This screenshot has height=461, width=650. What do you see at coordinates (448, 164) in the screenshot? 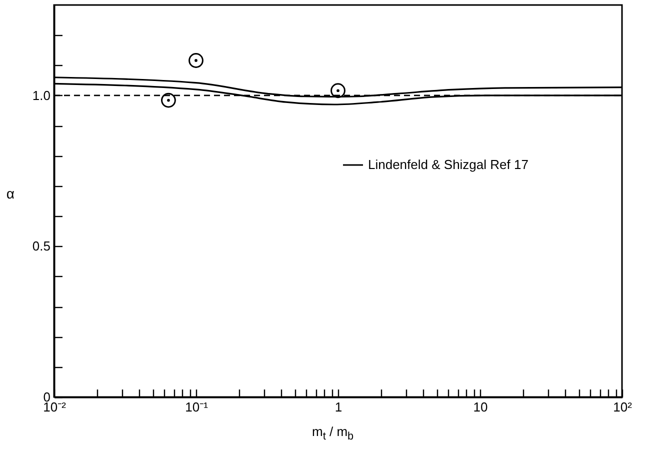
I see `legend-label: Lindenfeld & Shizgal Ref 17` at bounding box center [448, 164].